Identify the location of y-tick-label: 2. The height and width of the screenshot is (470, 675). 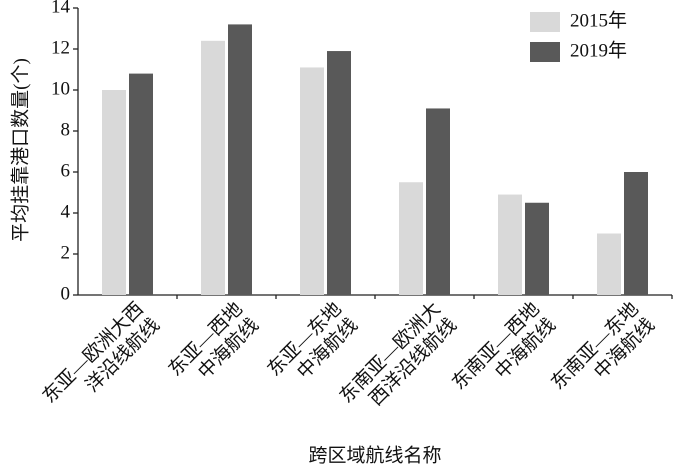
(66, 252).